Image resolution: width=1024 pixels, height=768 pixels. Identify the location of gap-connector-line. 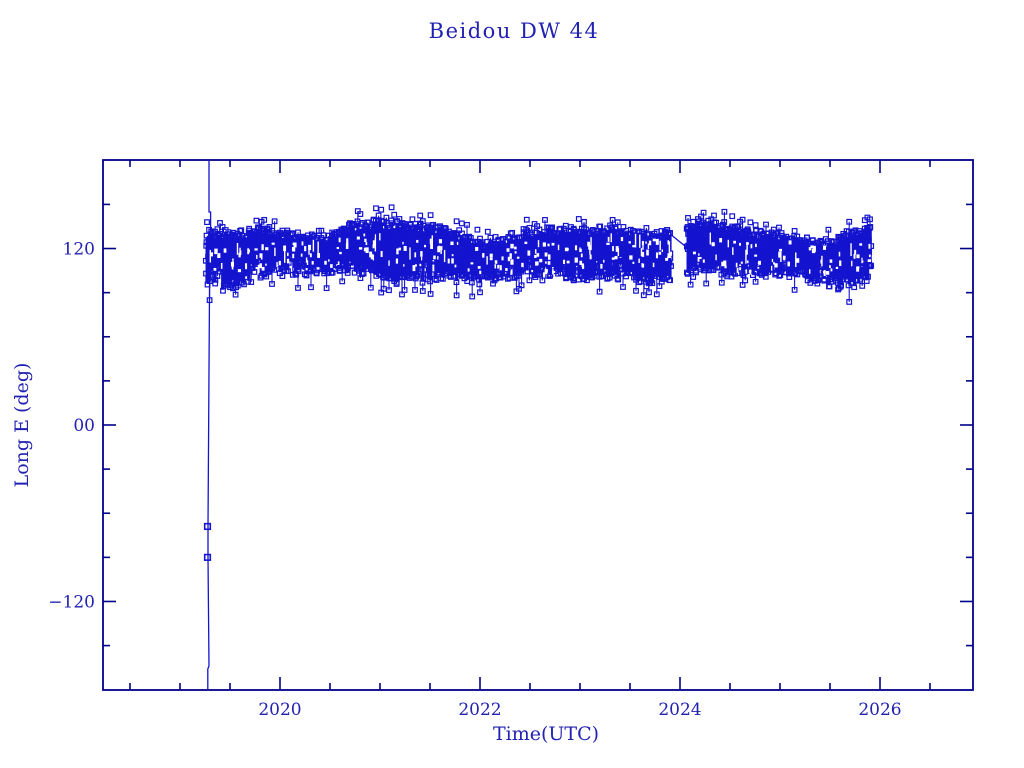
(679, 241).